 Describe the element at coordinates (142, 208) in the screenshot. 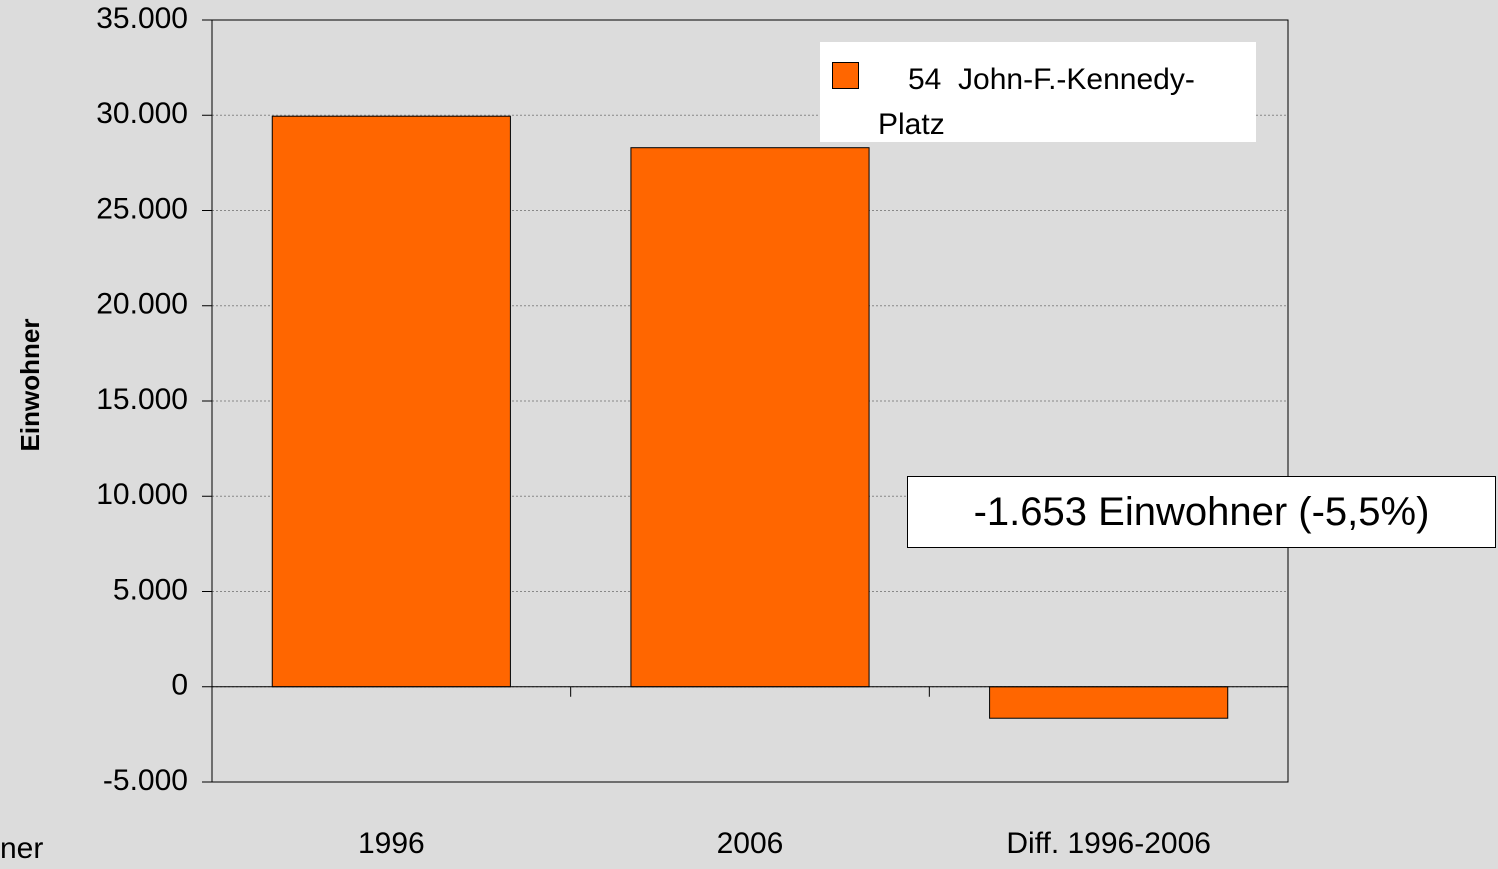

I see `y-tick-label: 25.000` at that location.